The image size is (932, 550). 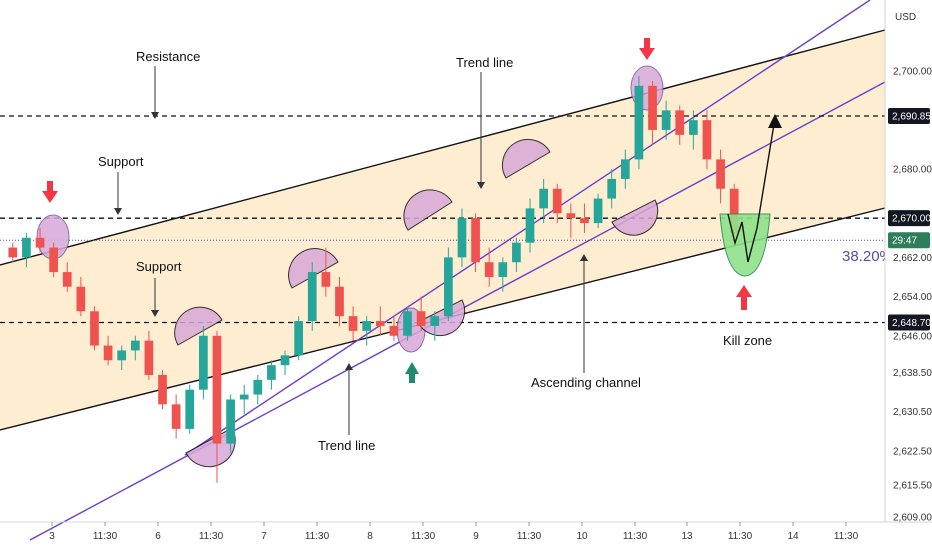 What do you see at coordinates (476, 536) in the screenshot?
I see `x-tick-label: 9` at bounding box center [476, 536].